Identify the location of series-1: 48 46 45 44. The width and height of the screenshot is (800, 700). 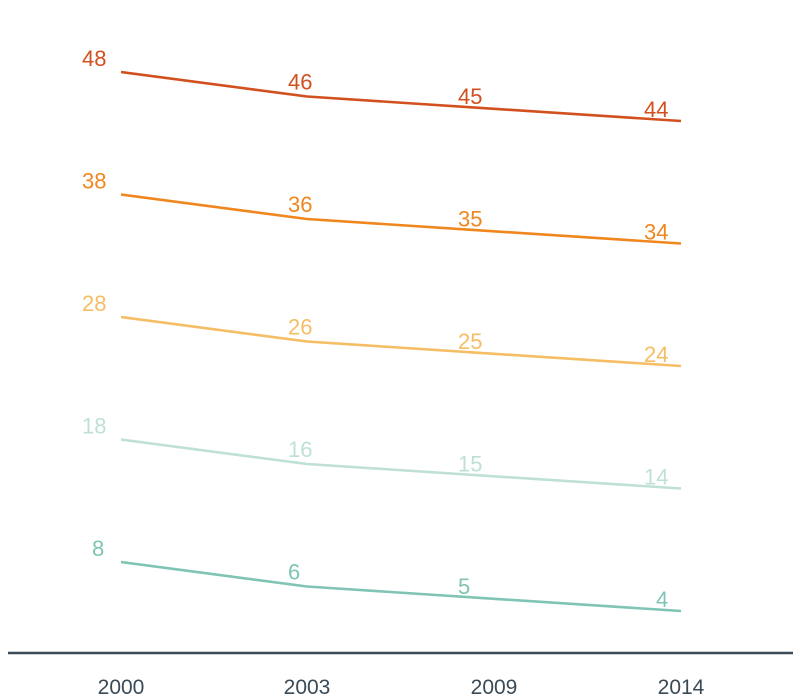
(382, 84).